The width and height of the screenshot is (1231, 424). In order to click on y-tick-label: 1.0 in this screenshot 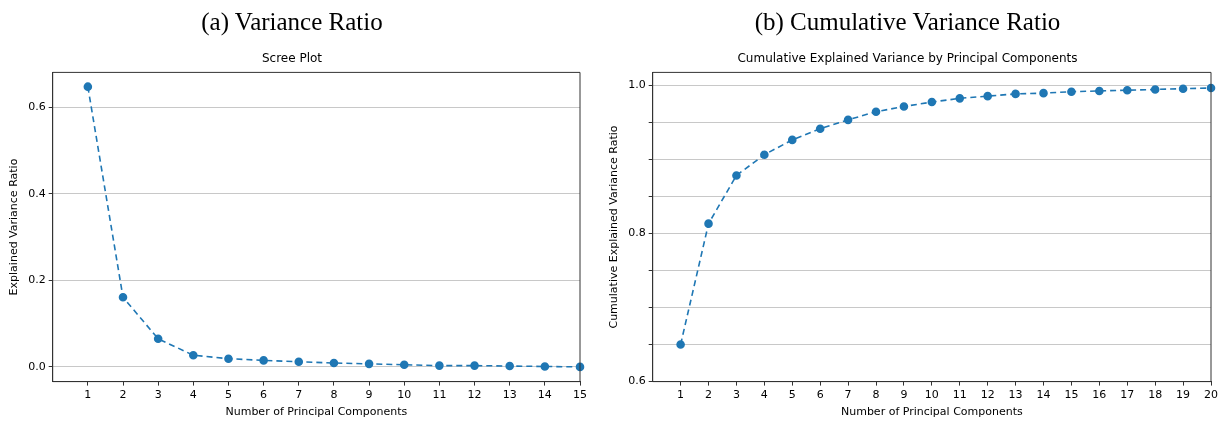, I will do `click(637, 84)`.